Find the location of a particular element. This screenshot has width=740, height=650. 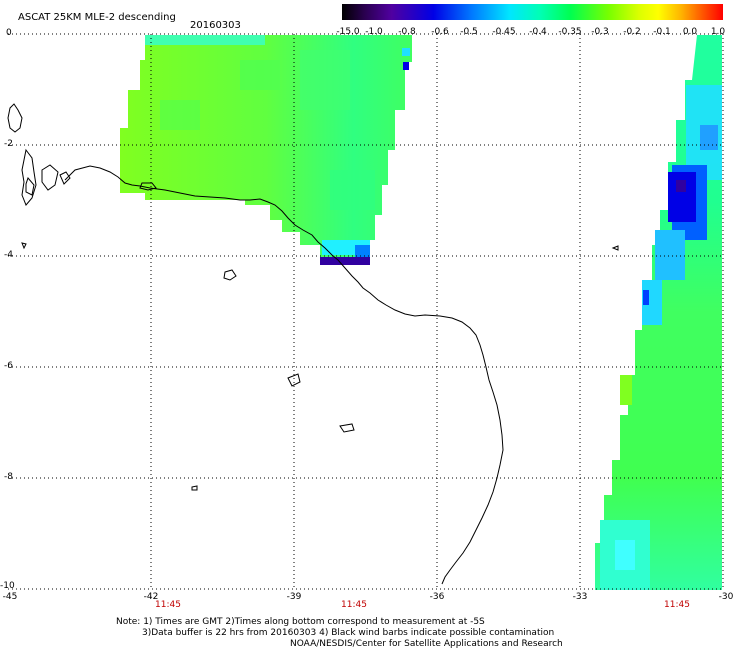

map-title: ASCAT 25KM MLE-2 descending is located at coordinates (97, 17).